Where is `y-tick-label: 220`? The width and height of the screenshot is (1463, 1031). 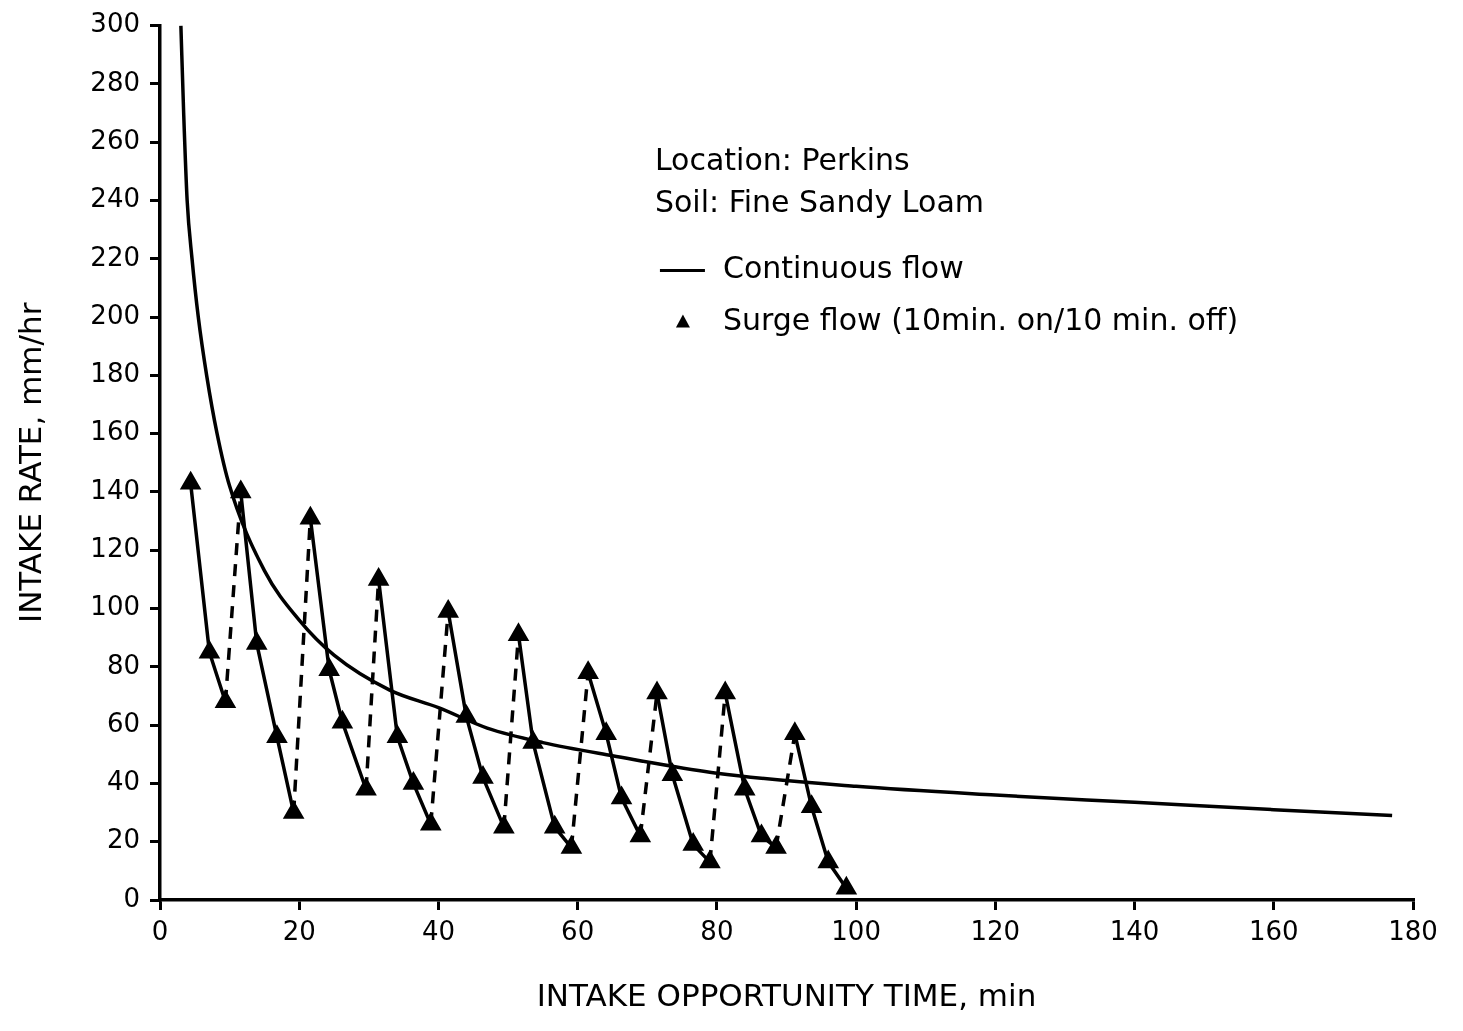 y-tick-label: 220 is located at coordinates (115, 256).